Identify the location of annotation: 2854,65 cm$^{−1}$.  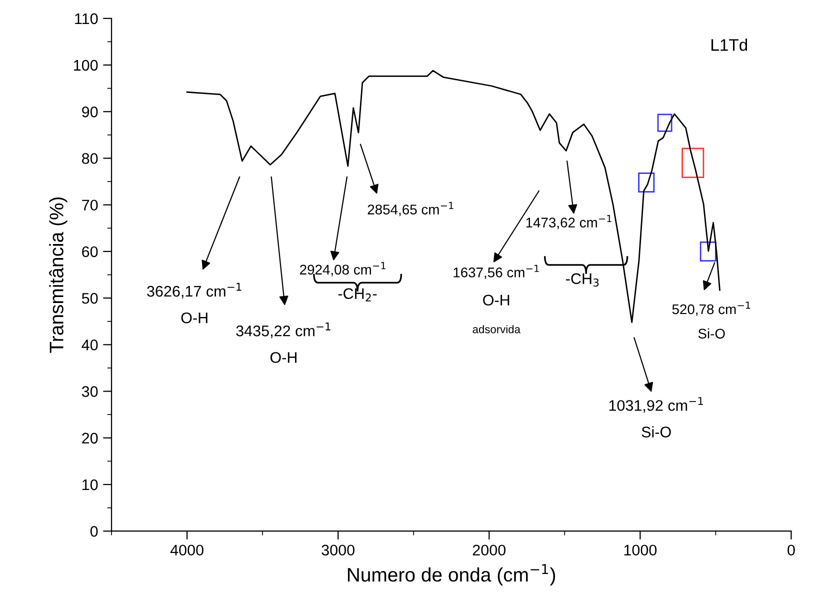
(411, 209).